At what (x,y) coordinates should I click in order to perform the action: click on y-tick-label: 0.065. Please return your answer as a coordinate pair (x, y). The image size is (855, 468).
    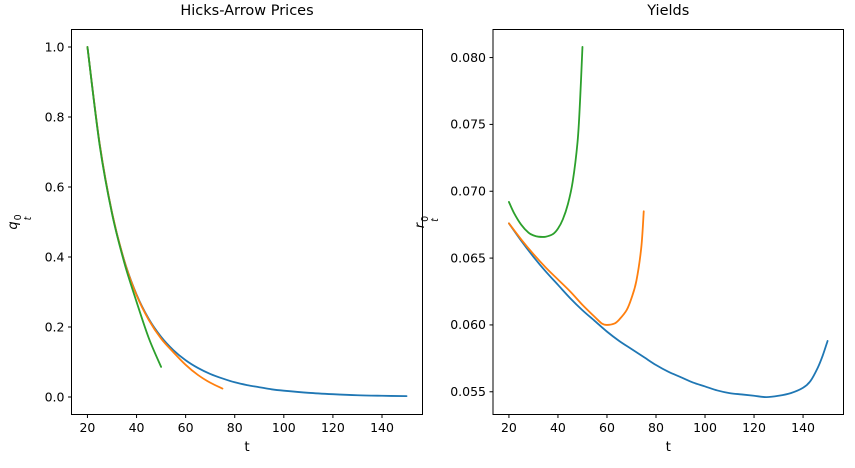
    Looking at the image, I should click on (468, 257).